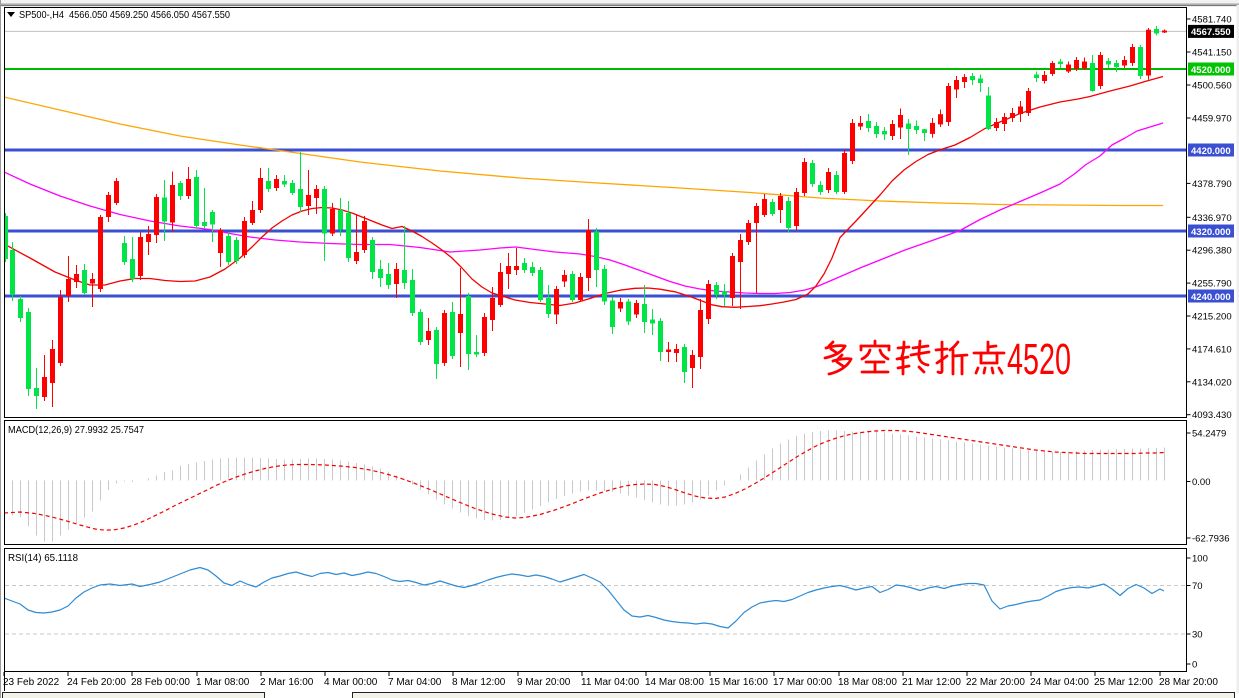 This screenshot has height=698, width=1239. Describe the element at coordinates (479, 682) in the screenshot. I see `svg-text: 8 Mar 12:00` at that location.